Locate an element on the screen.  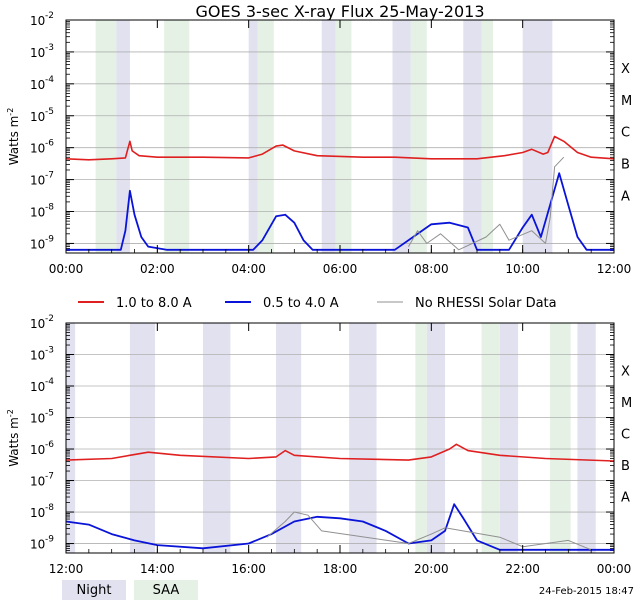
night-label: Night is located at coordinates (94, 590).